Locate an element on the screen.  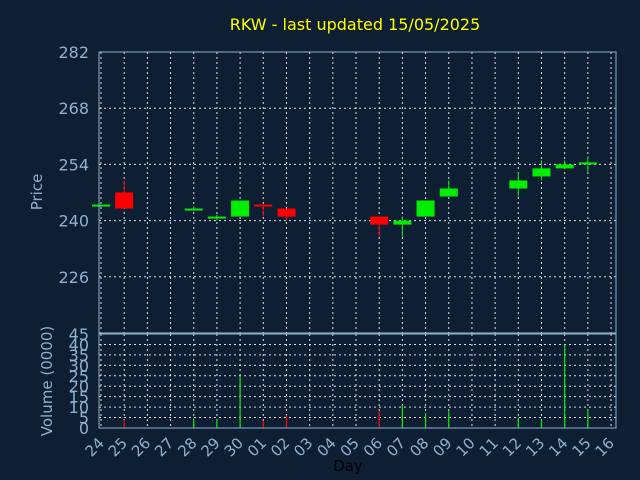
price-y-tick-label: 226 is located at coordinates (73, 277).